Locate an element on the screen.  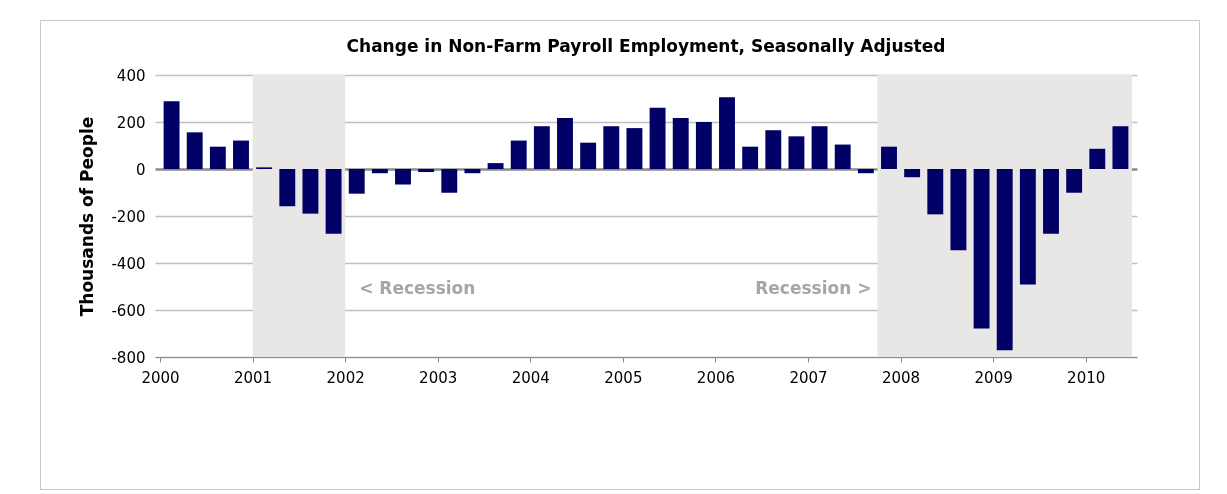
y-tick-label: 400 is located at coordinates (131, 75).